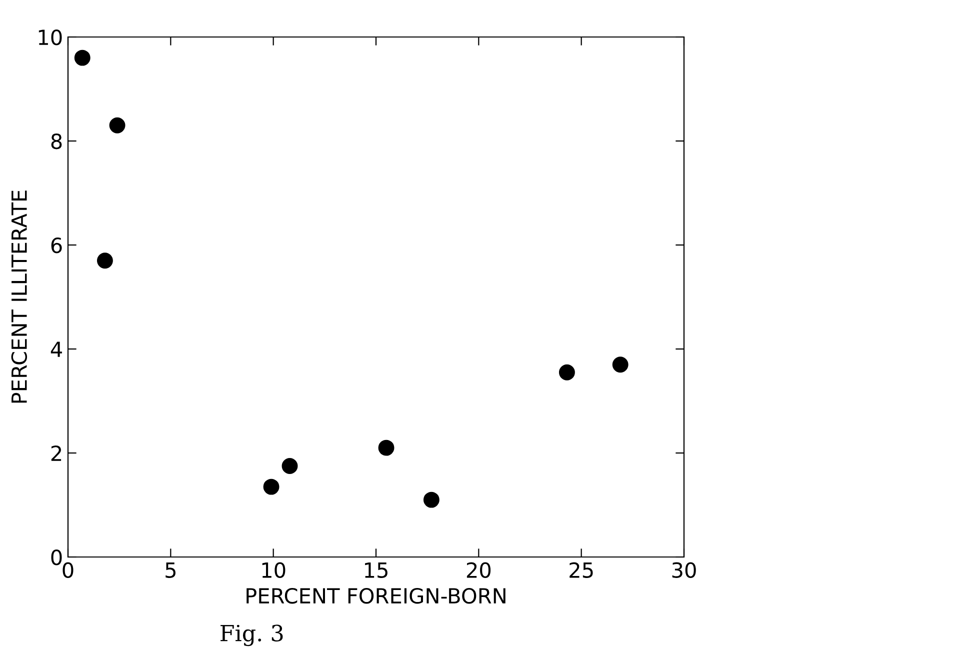 This screenshot has width=955, height=661. What do you see at coordinates (376, 570) in the screenshot?
I see `x-tick-label: 15` at bounding box center [376, 570].